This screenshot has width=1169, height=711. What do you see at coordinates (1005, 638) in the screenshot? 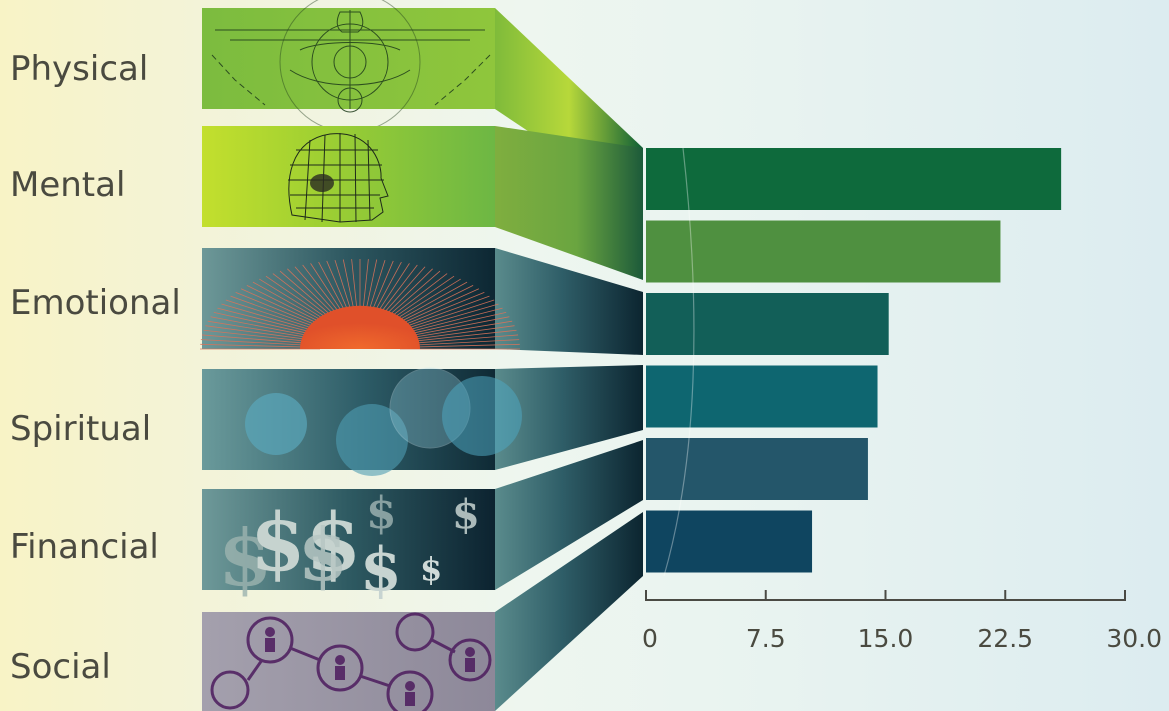
I see `x-tick-label: 22.5` at bounding box center [1005, 638].